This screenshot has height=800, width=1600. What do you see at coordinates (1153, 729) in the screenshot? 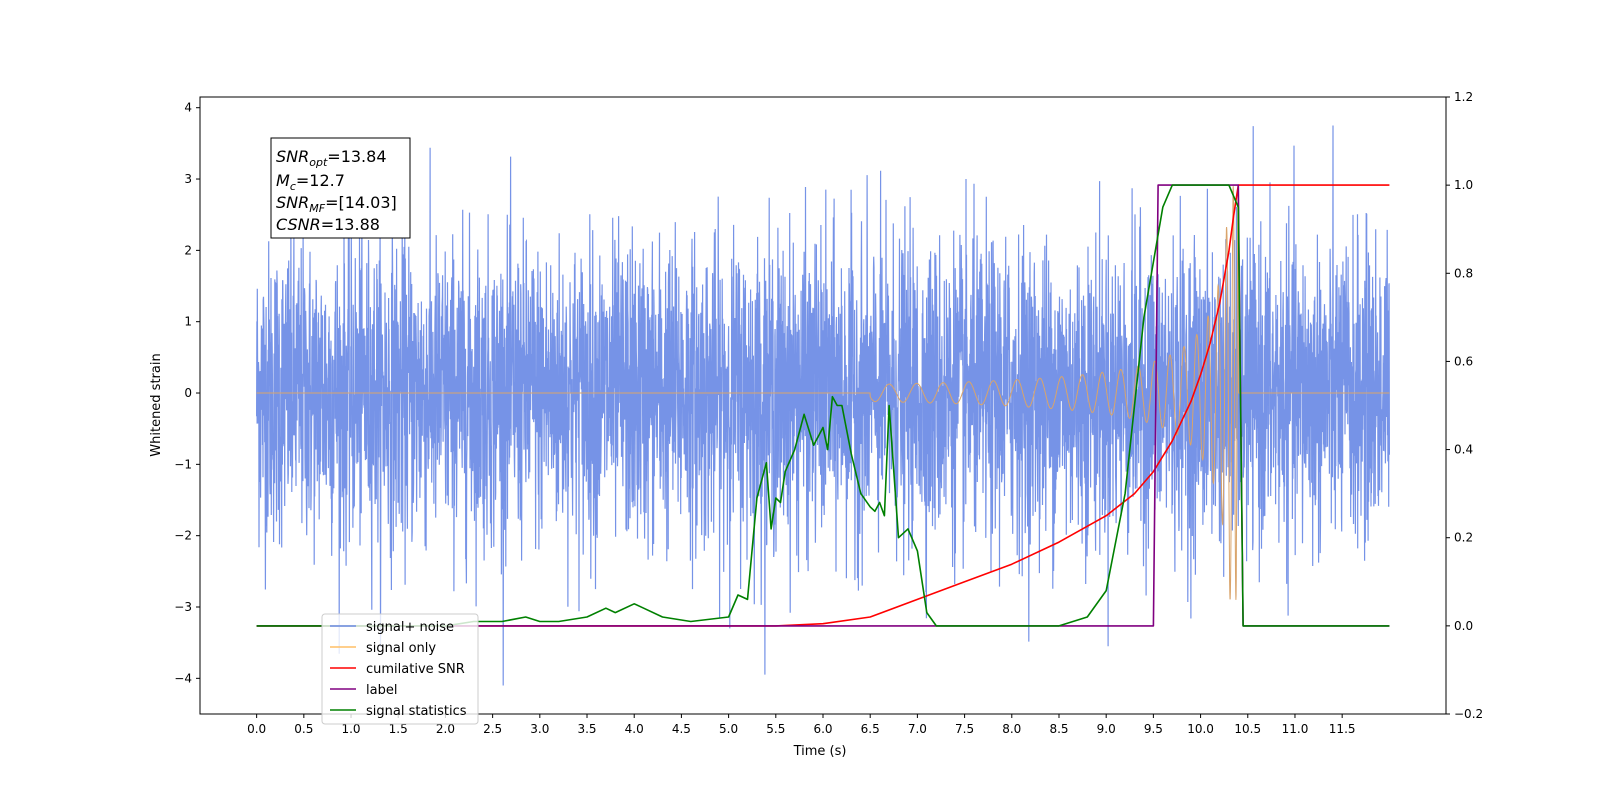
I see `x-tick-label: 9.5` at bounding box center [1153, 729].